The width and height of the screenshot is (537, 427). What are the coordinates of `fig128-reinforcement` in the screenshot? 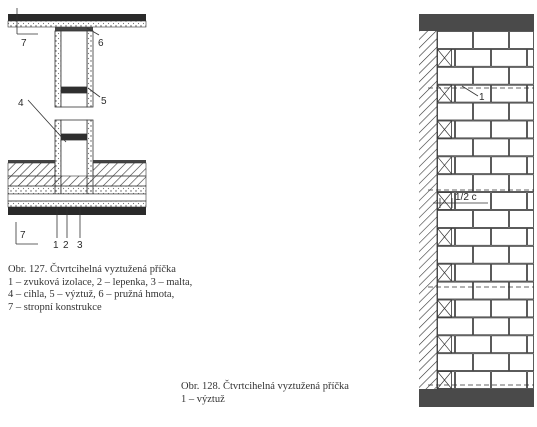 It's located at (481, 236).